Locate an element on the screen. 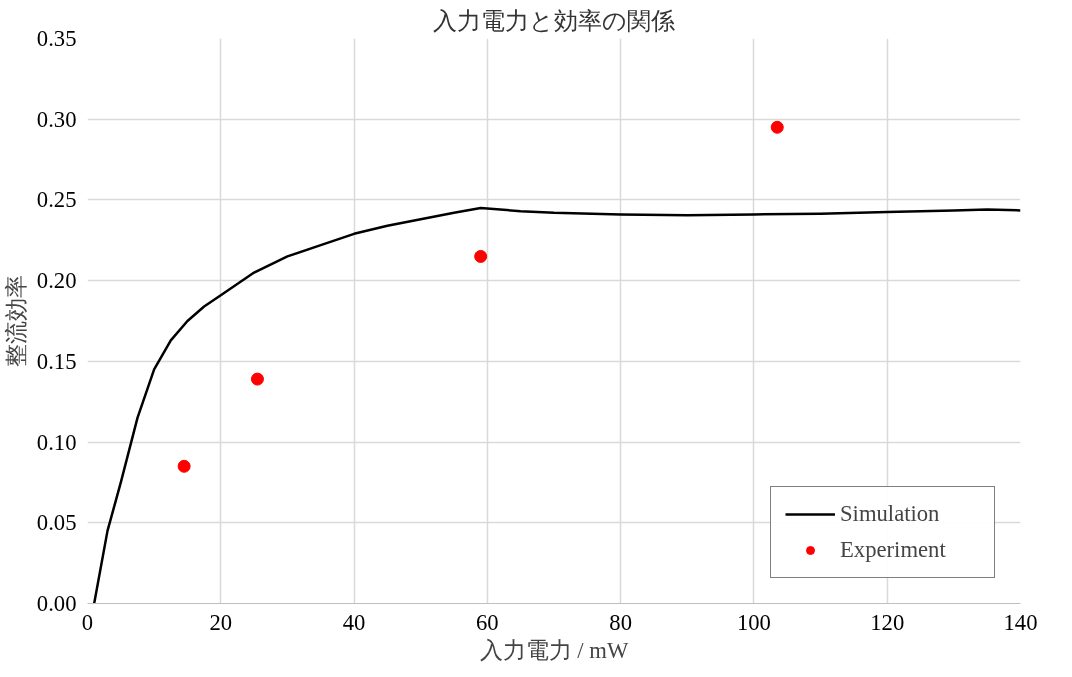  y-tick-label: 0.25 is located at coordinates (56, 200).